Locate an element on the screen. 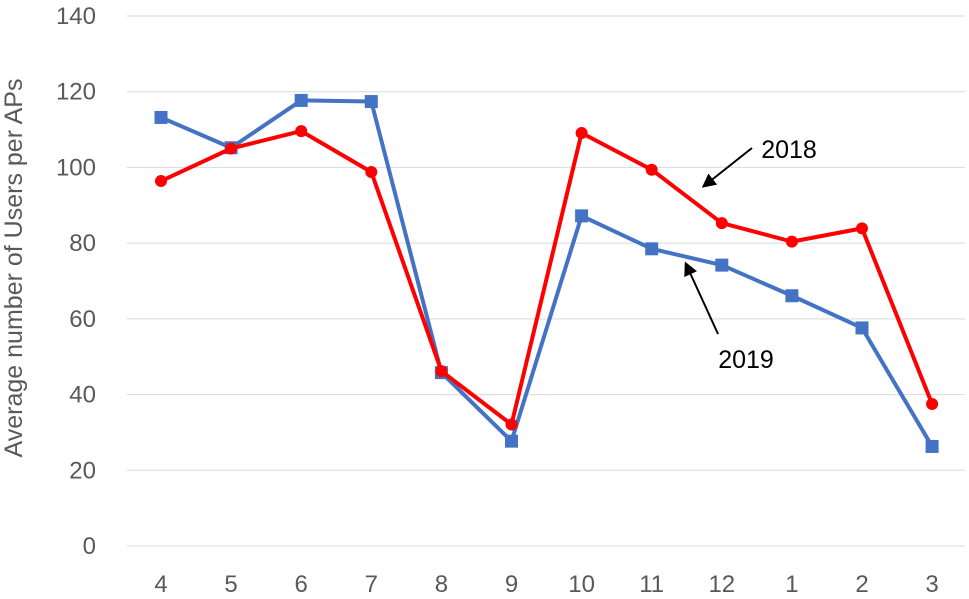 This screenshot has height=599, width=969. x-tick-label: 1 is located at coordinates (791, 584).